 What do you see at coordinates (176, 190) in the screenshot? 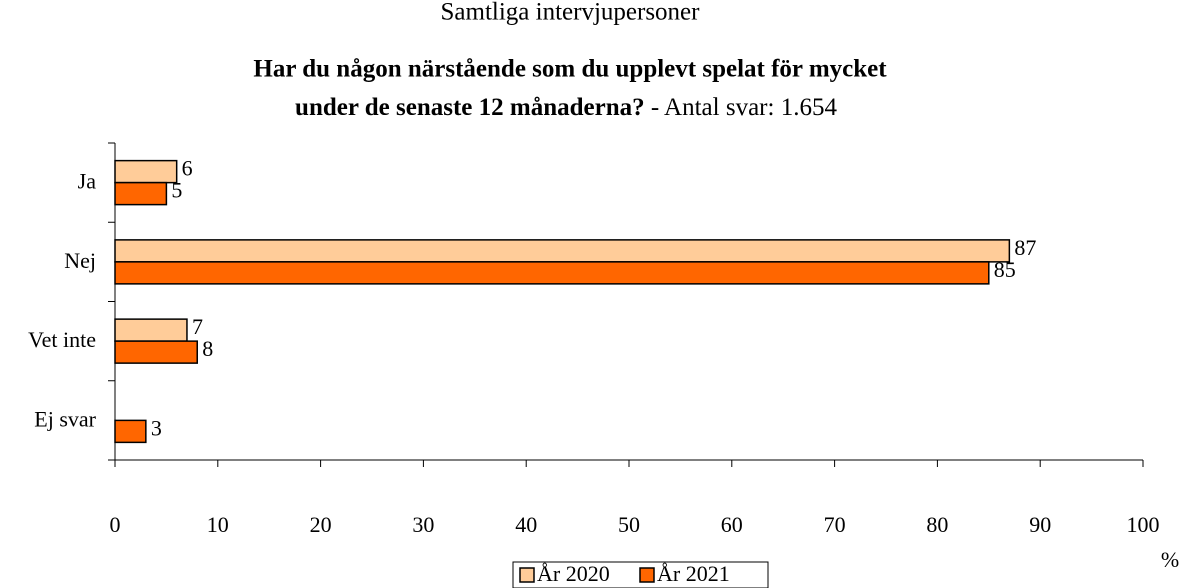
I see `data-label: 5` at bounding box center [176, 190].